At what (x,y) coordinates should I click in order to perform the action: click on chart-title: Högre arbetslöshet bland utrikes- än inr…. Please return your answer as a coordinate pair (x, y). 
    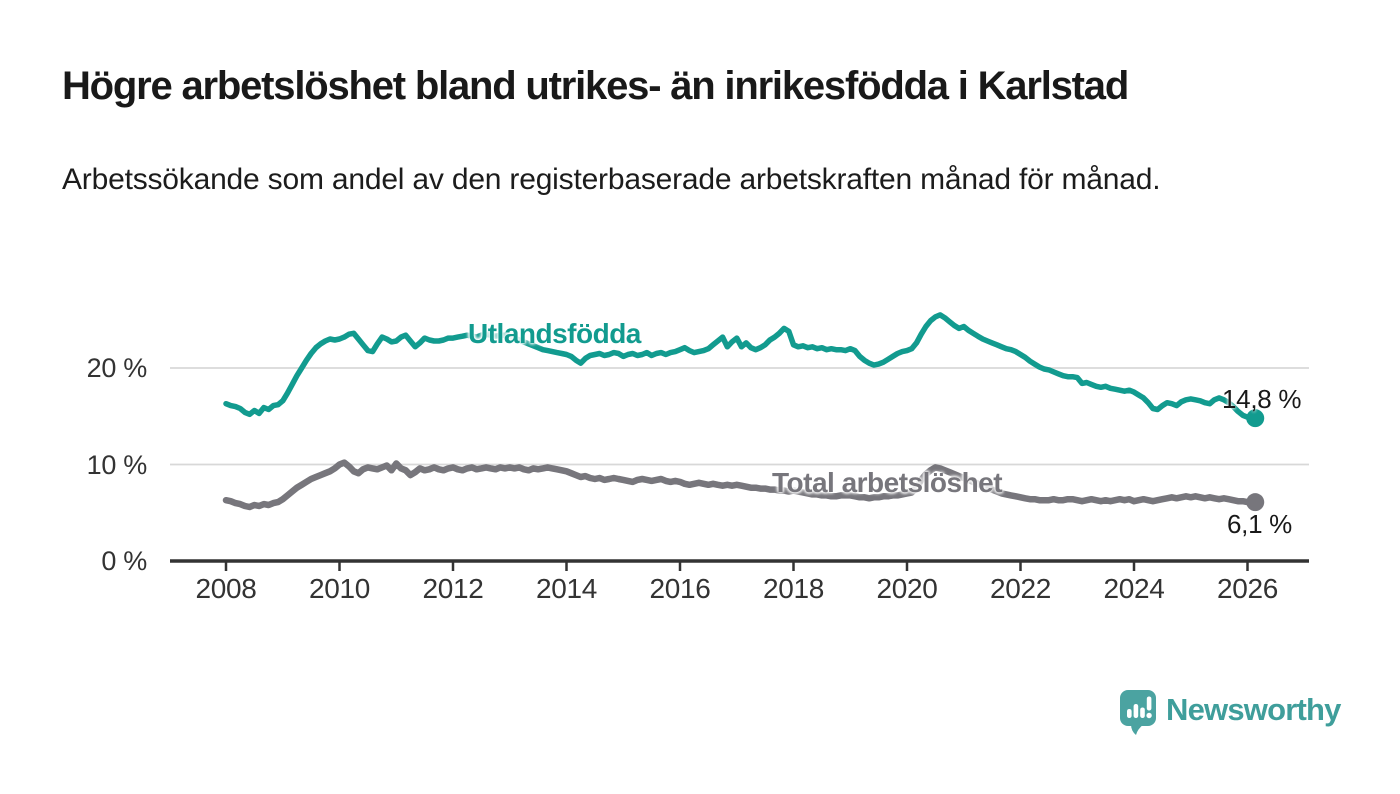
    Looking at the image, I should click on (595, 86).